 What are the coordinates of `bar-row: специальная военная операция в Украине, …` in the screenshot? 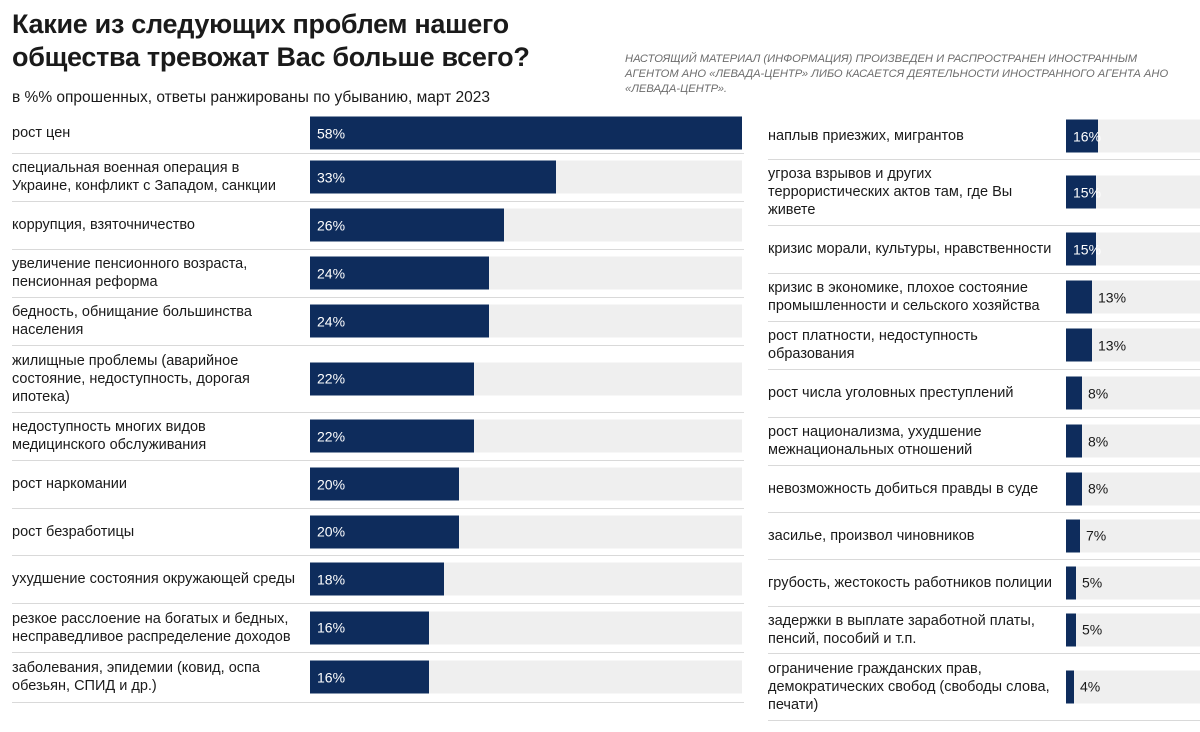 It's located at (378, 177).